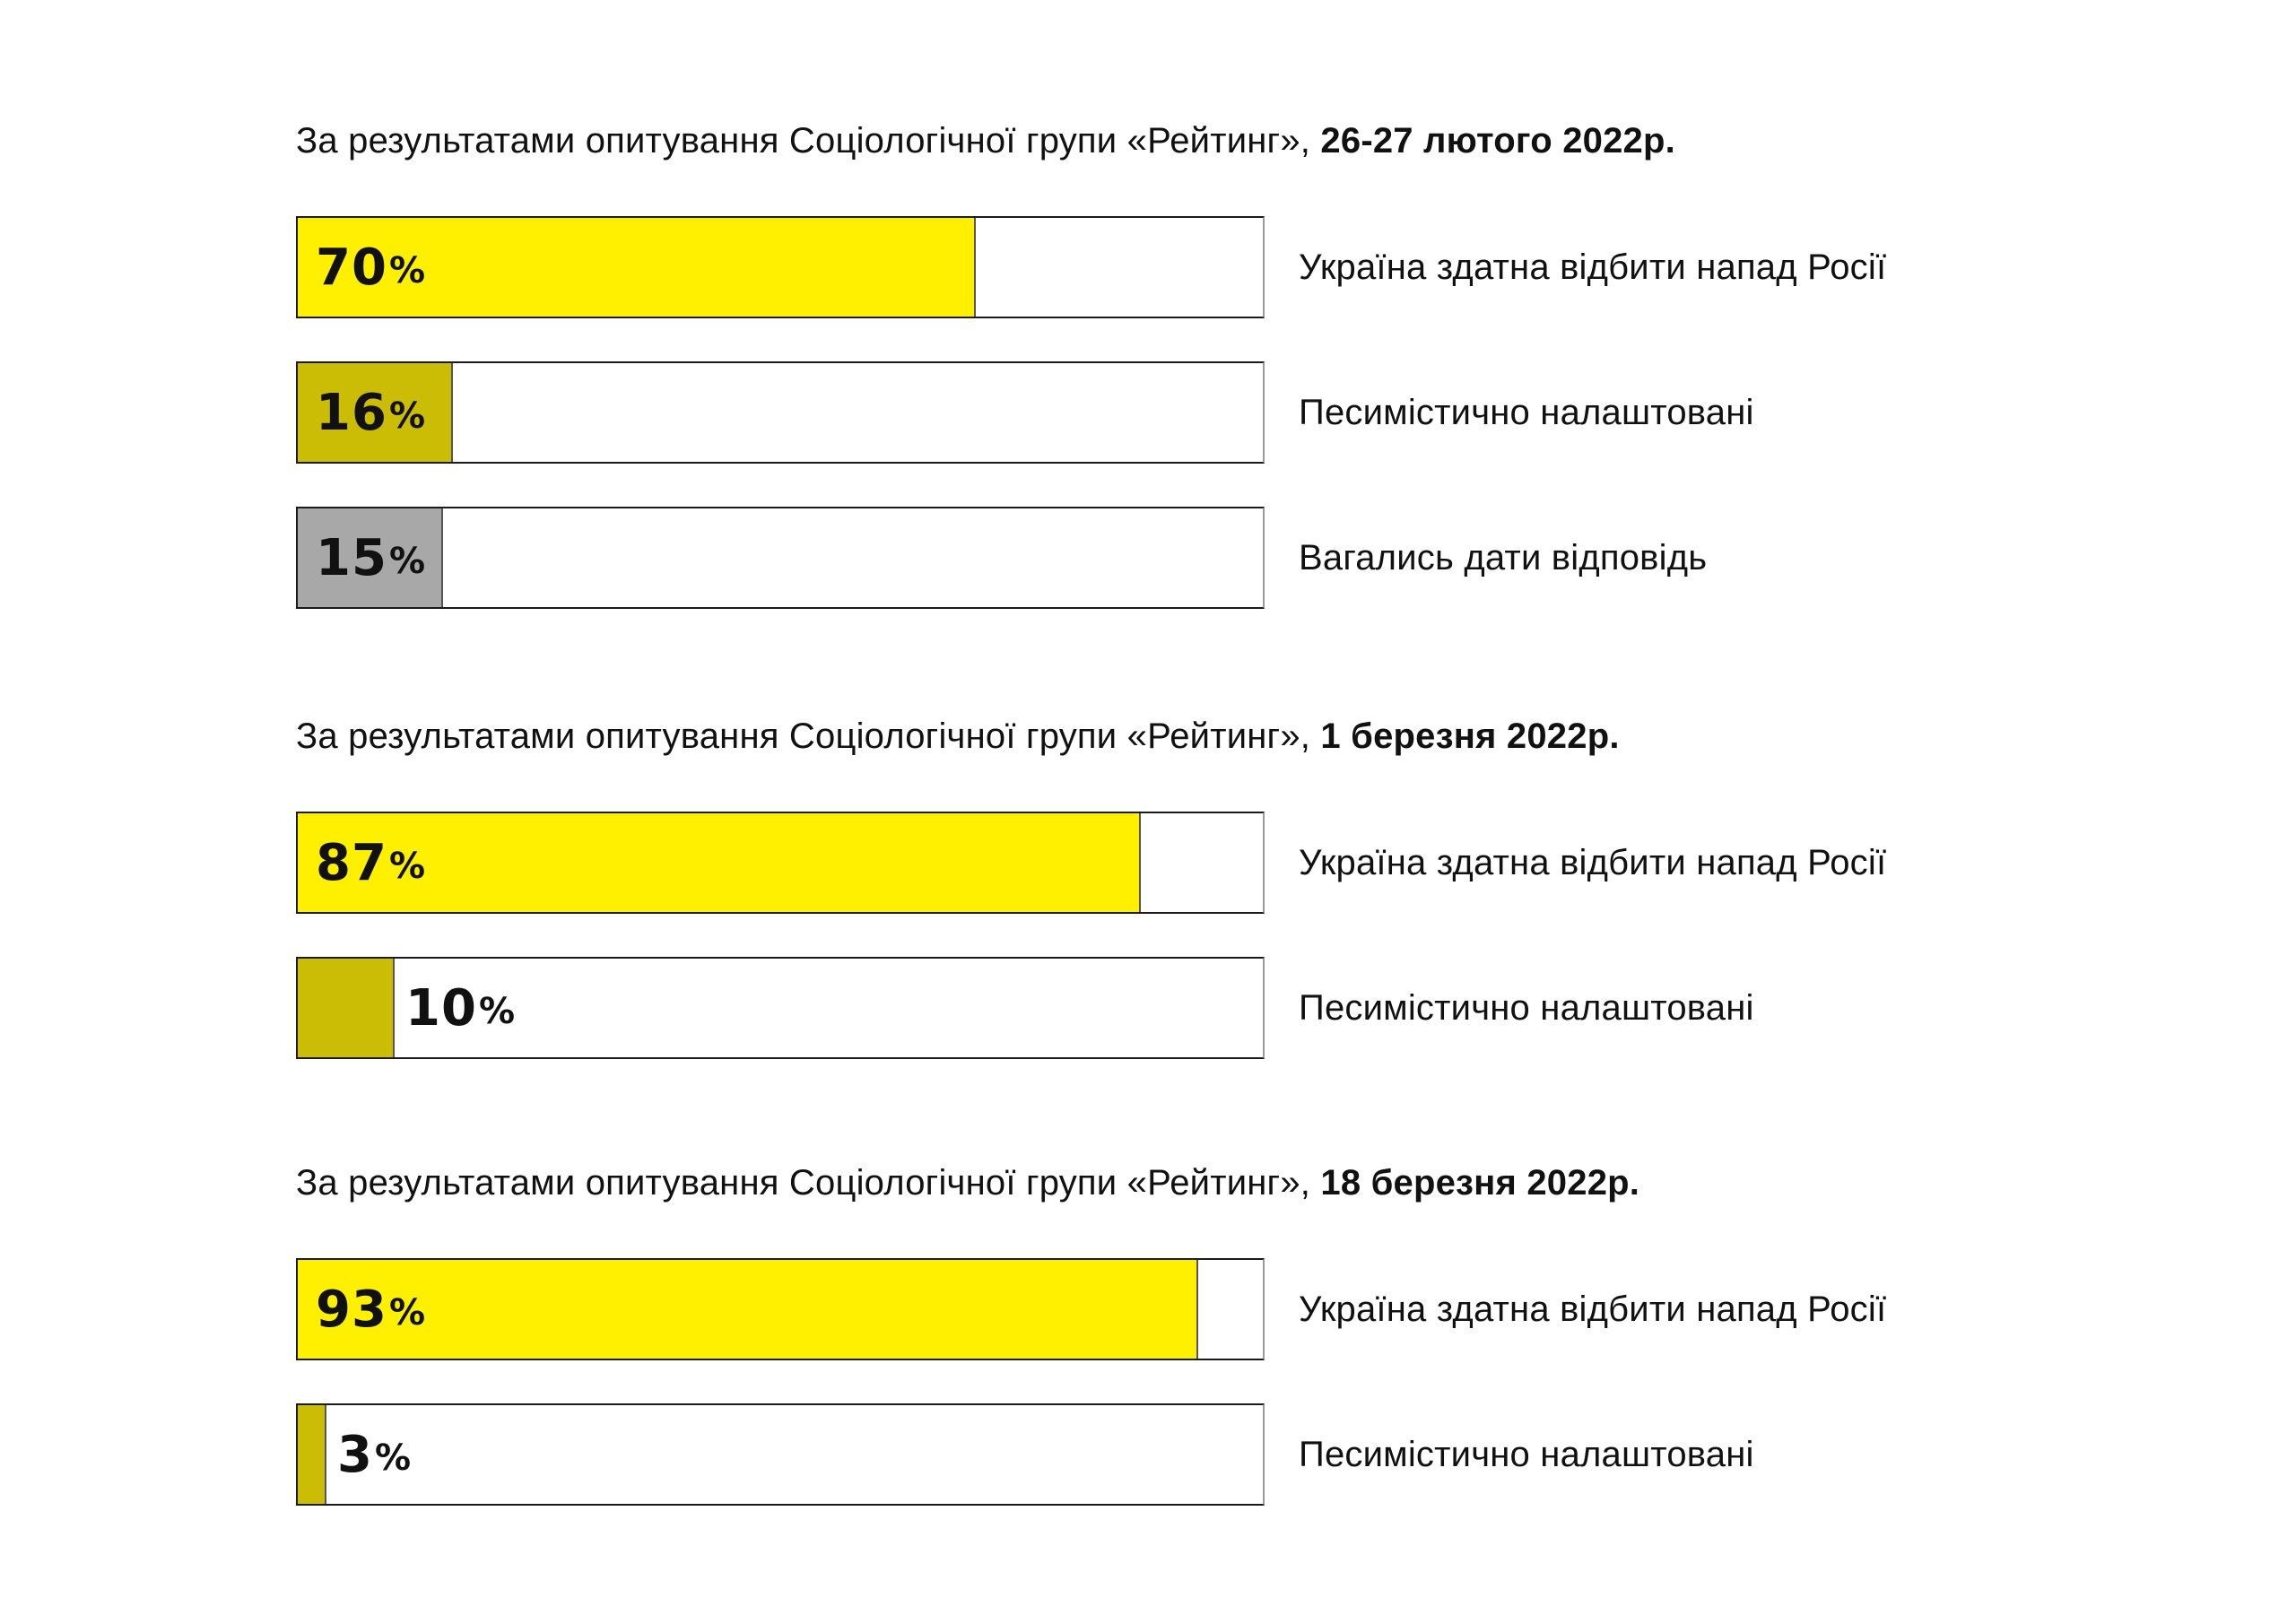 This screenshot has height=1624, width=2296. I want to click on bar-value-label: 3%, so click(374, 1454).